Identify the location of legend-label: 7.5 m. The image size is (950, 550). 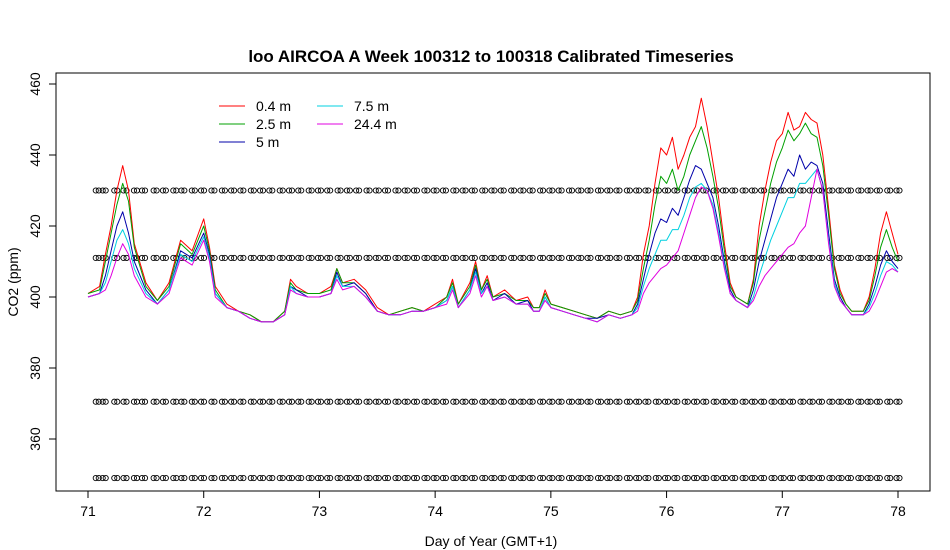
(371, 106).